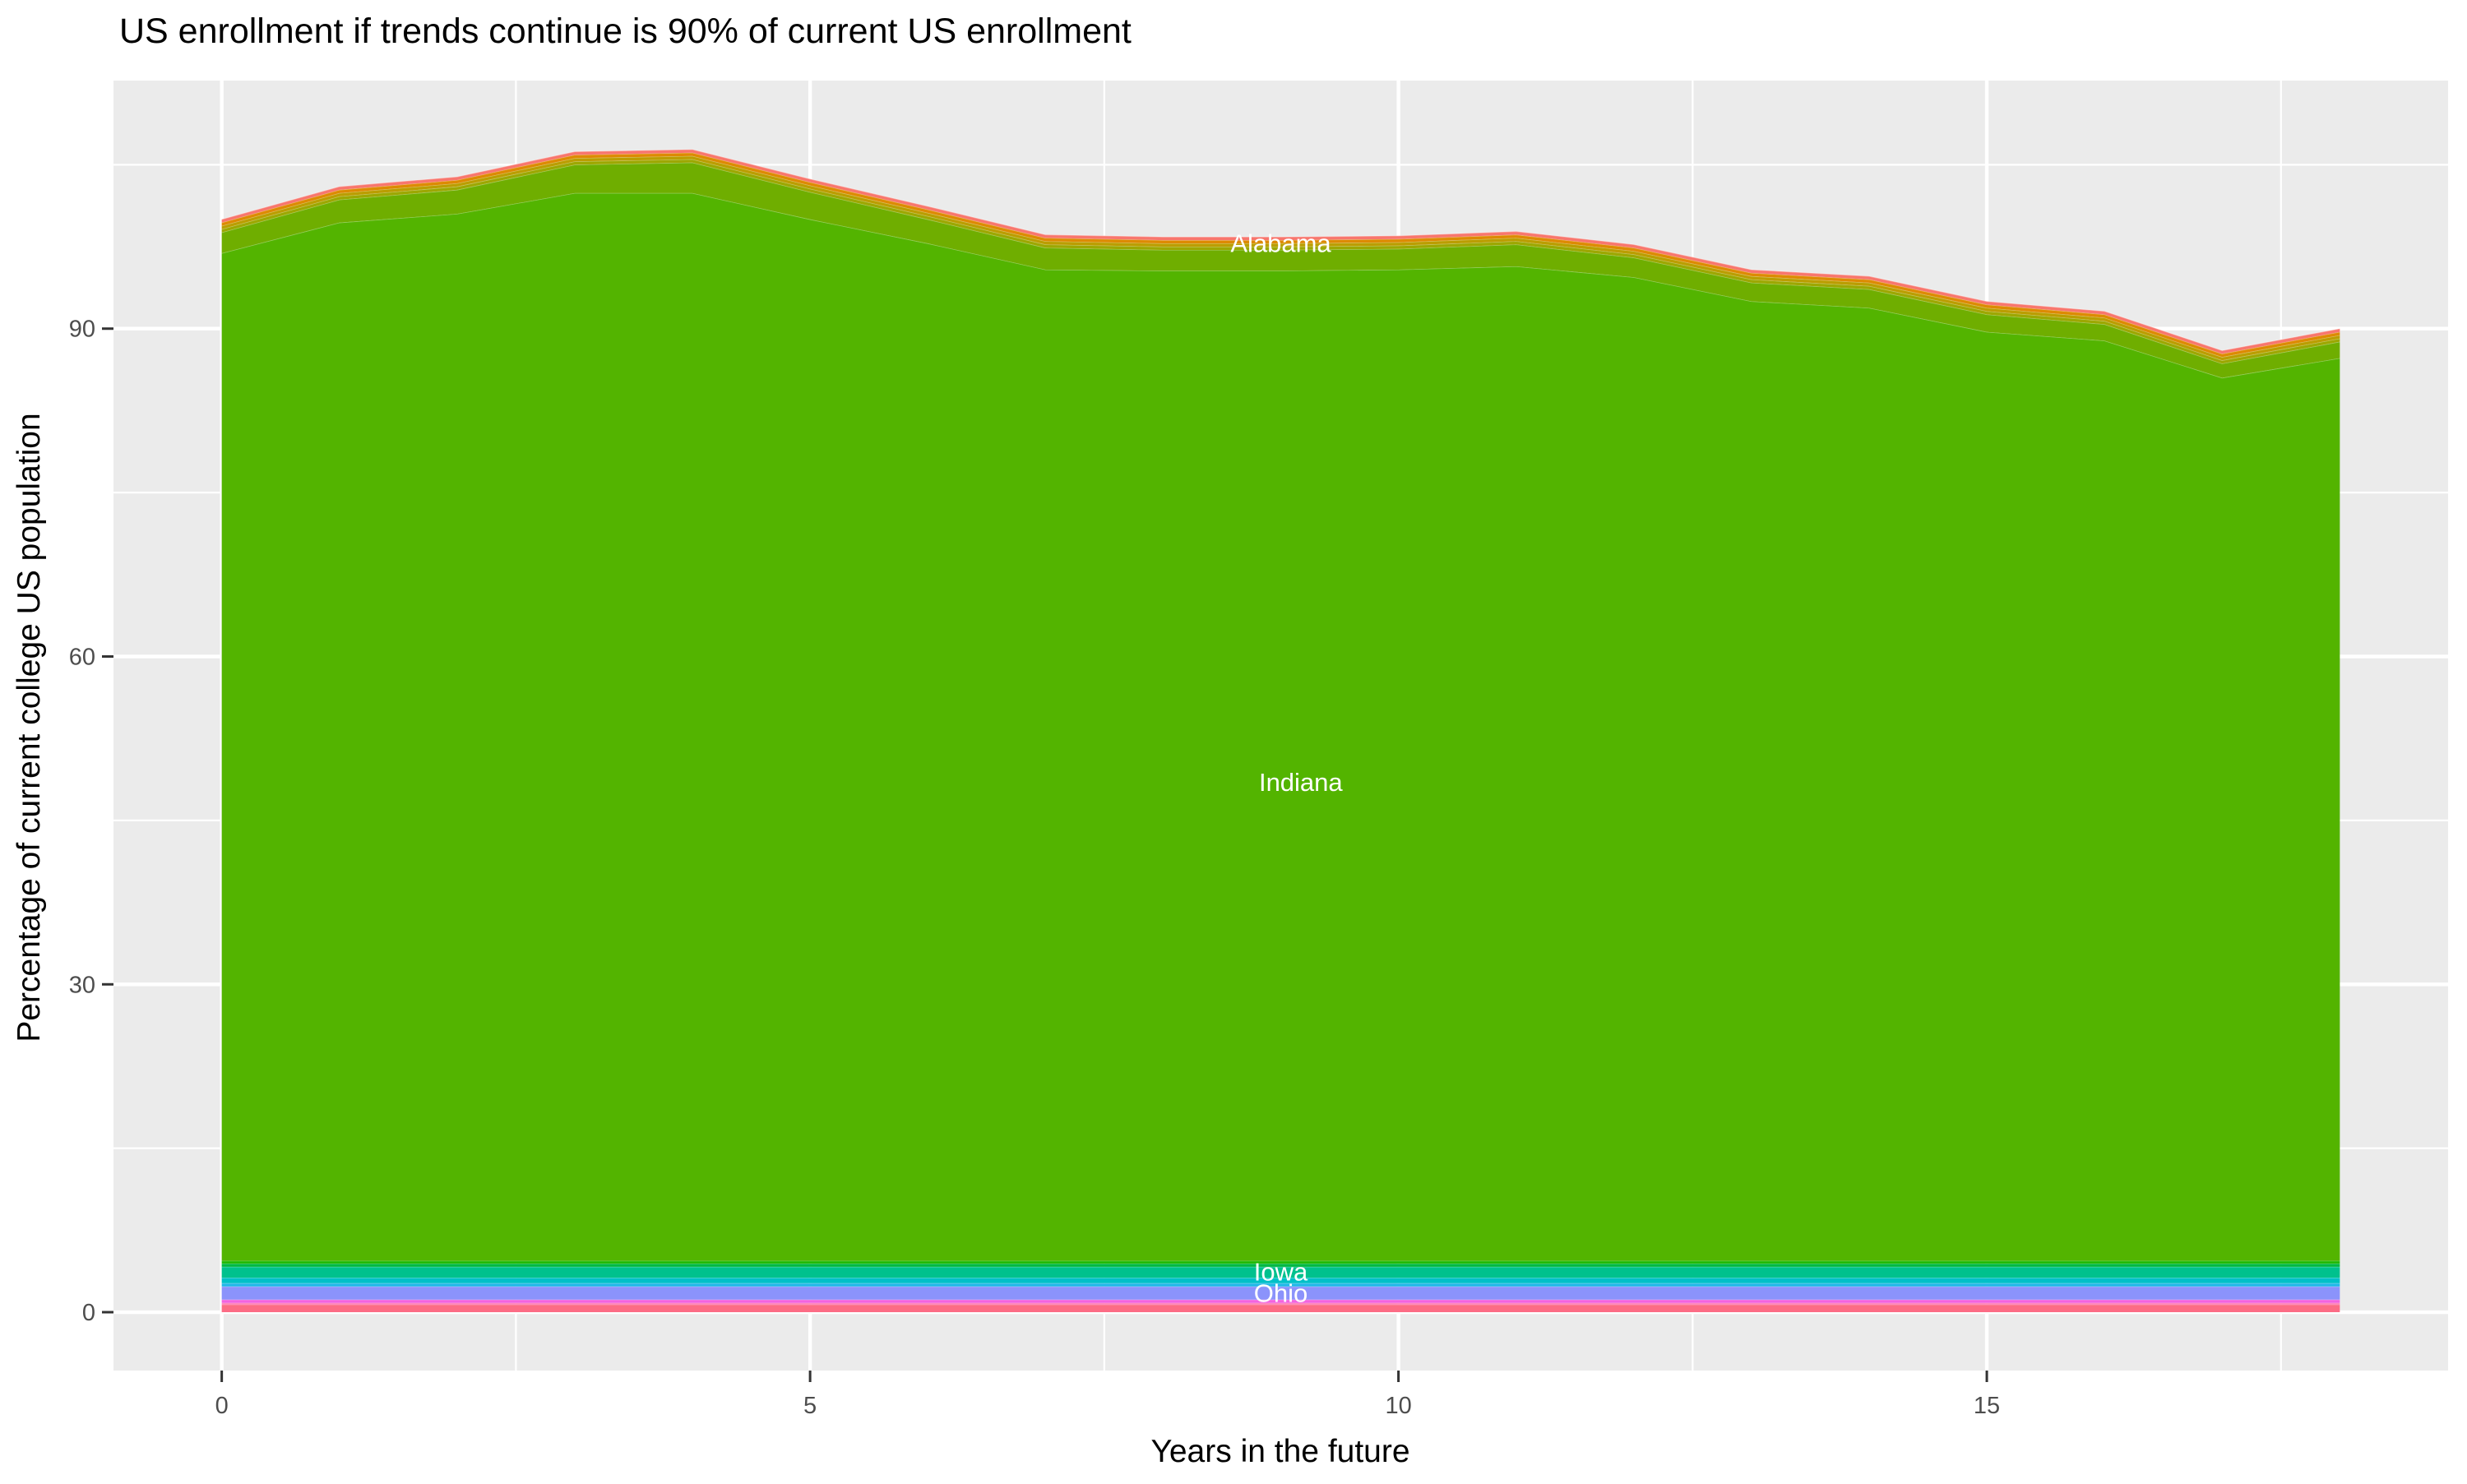  What do you see at coordinates (1280, 243) in the screenshot?
I see `area-label-alabama: Alabama` at bounding box center [1280, 243].